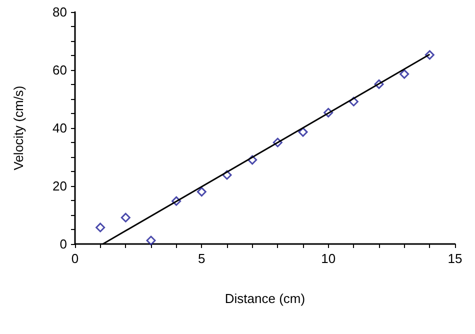 The image size is (475, 334). Describe the element at coordinates (59, 186) in the screenshot. I see `y-tick-label: 20` at that location.